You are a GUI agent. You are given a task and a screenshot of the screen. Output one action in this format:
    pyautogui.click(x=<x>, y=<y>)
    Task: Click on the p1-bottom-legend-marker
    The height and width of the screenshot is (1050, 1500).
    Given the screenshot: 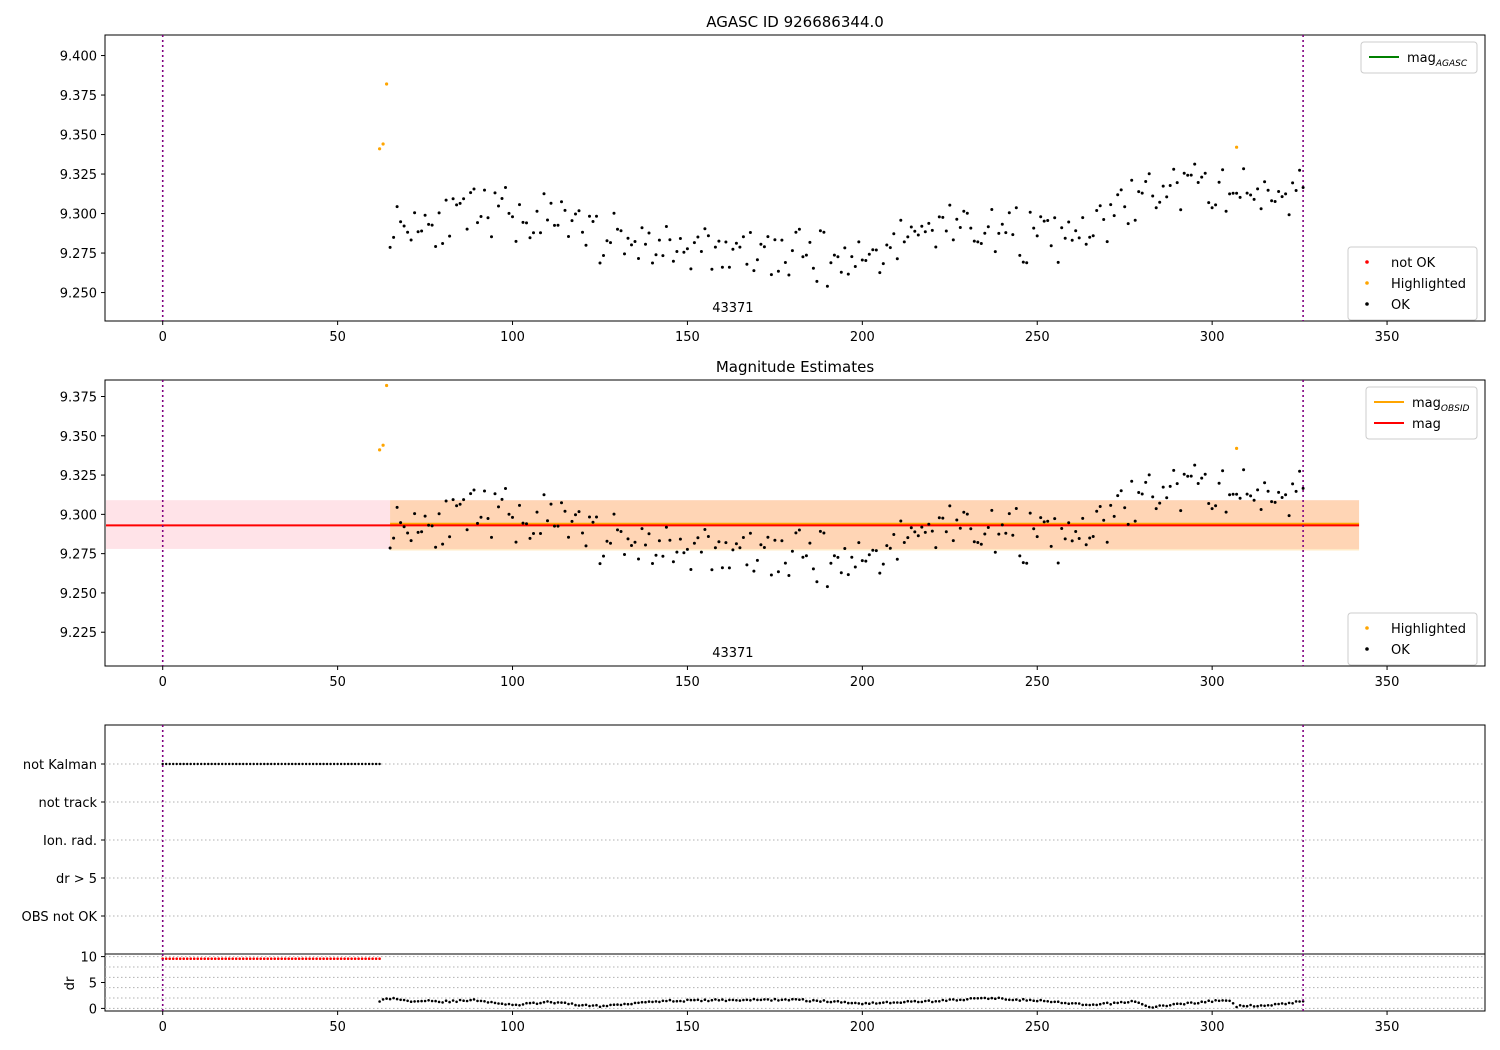 What is the action you would take?
    pyautogui.click(x=1367, y=283)
    